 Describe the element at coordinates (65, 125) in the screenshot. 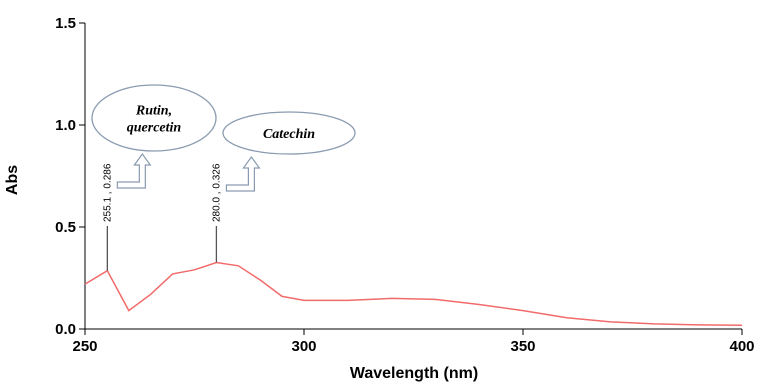

I see `y-tick-label: 1.0` at that location.